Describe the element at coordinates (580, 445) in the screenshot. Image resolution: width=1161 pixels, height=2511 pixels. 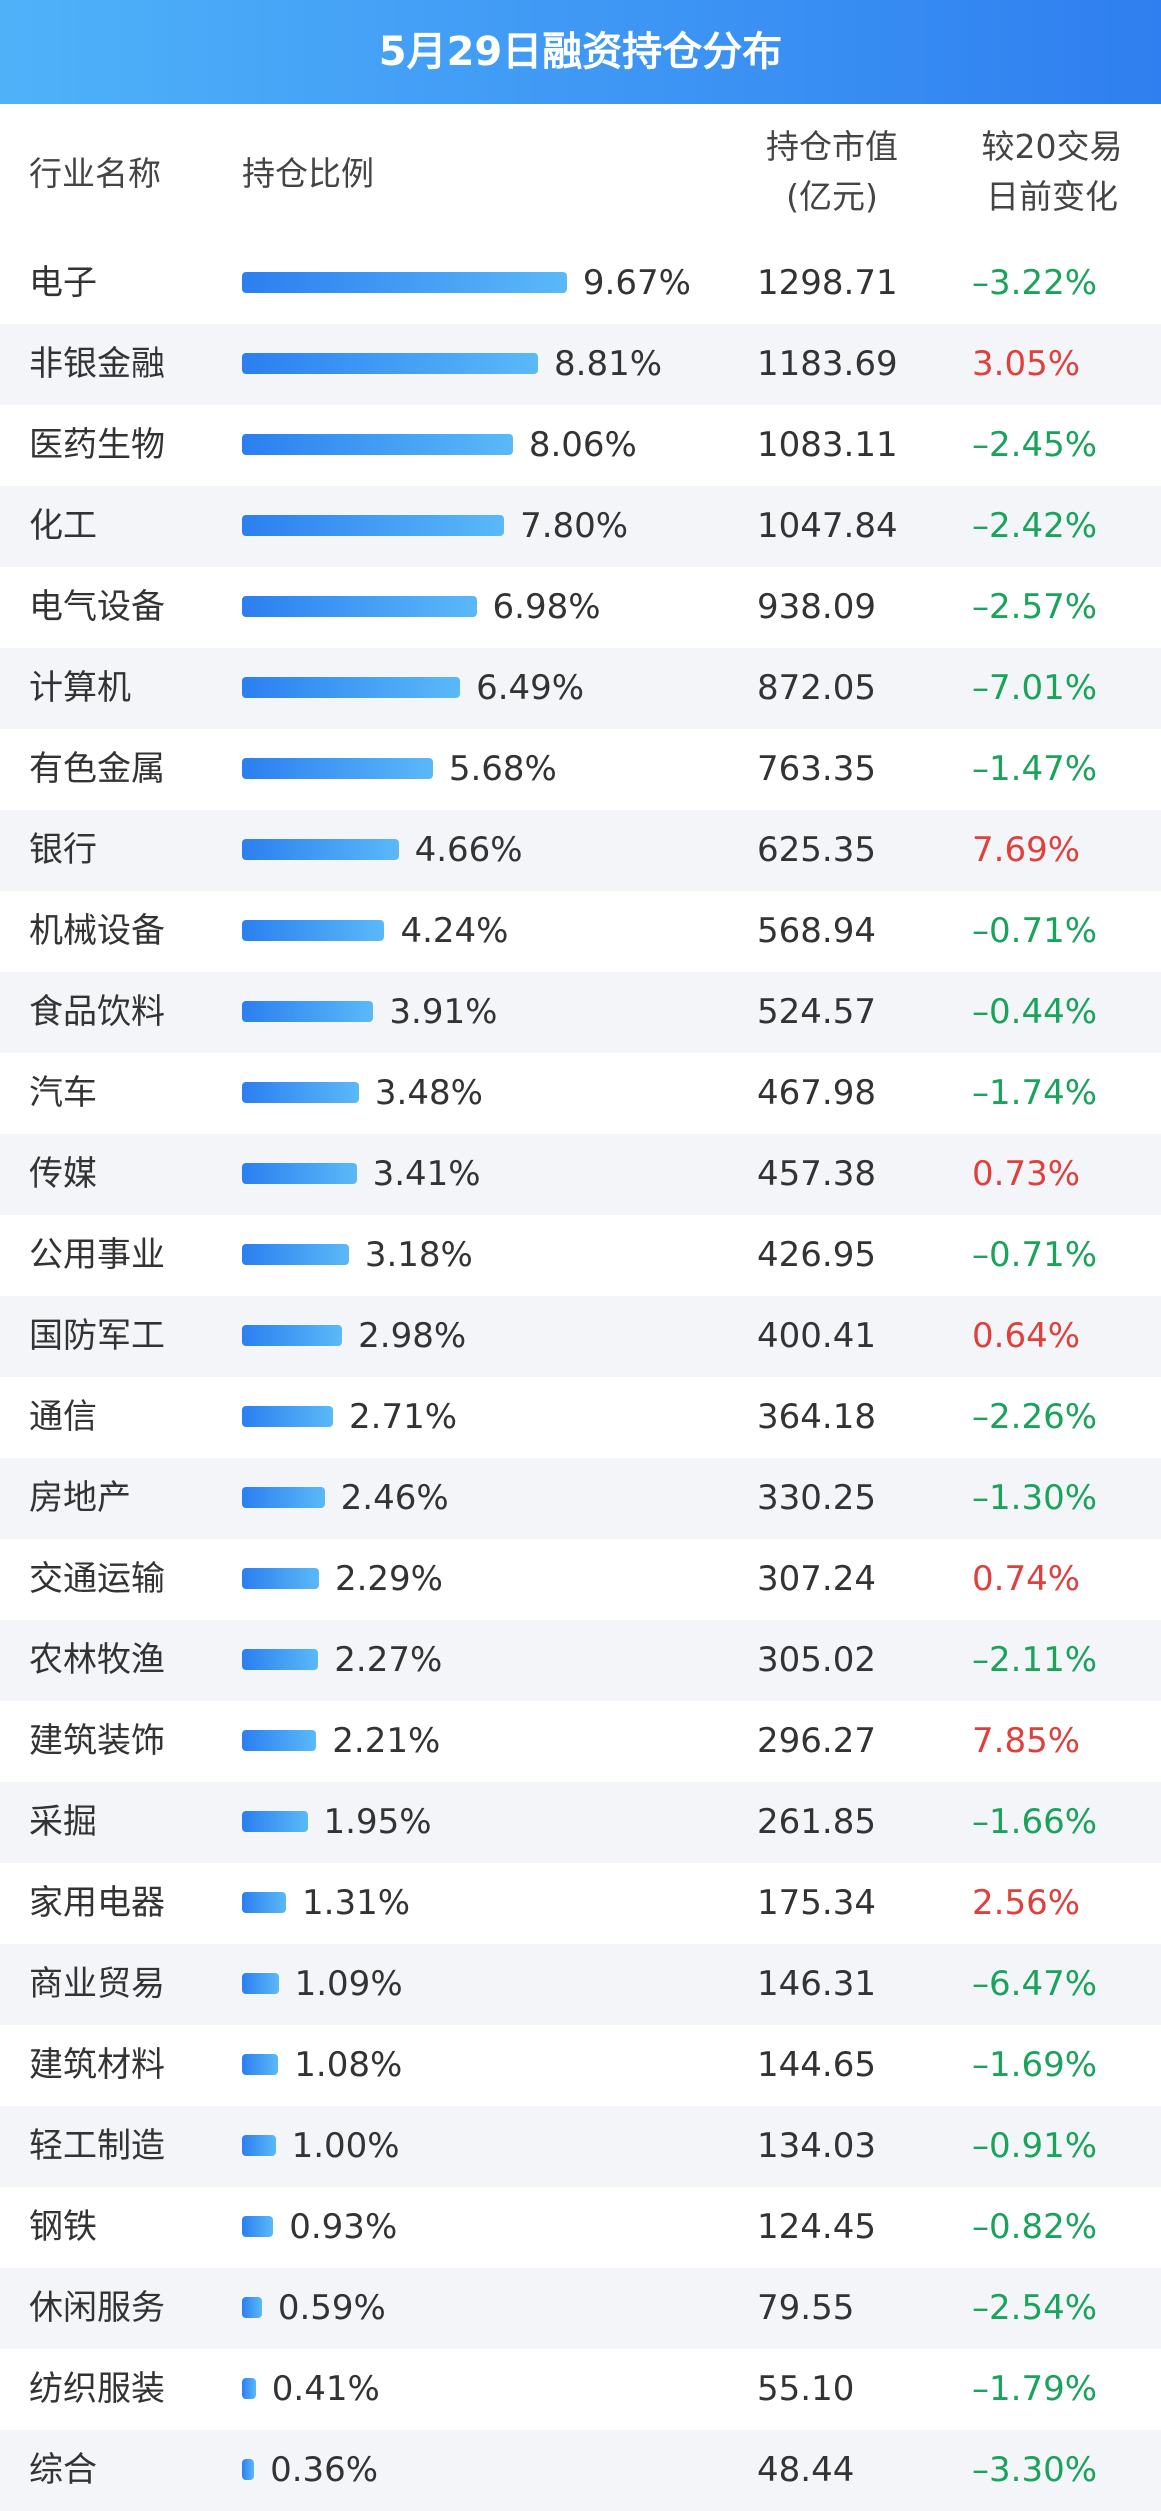
I see `table-row: 医药生物 8.06% 1083.11 –2.45%` at that location.